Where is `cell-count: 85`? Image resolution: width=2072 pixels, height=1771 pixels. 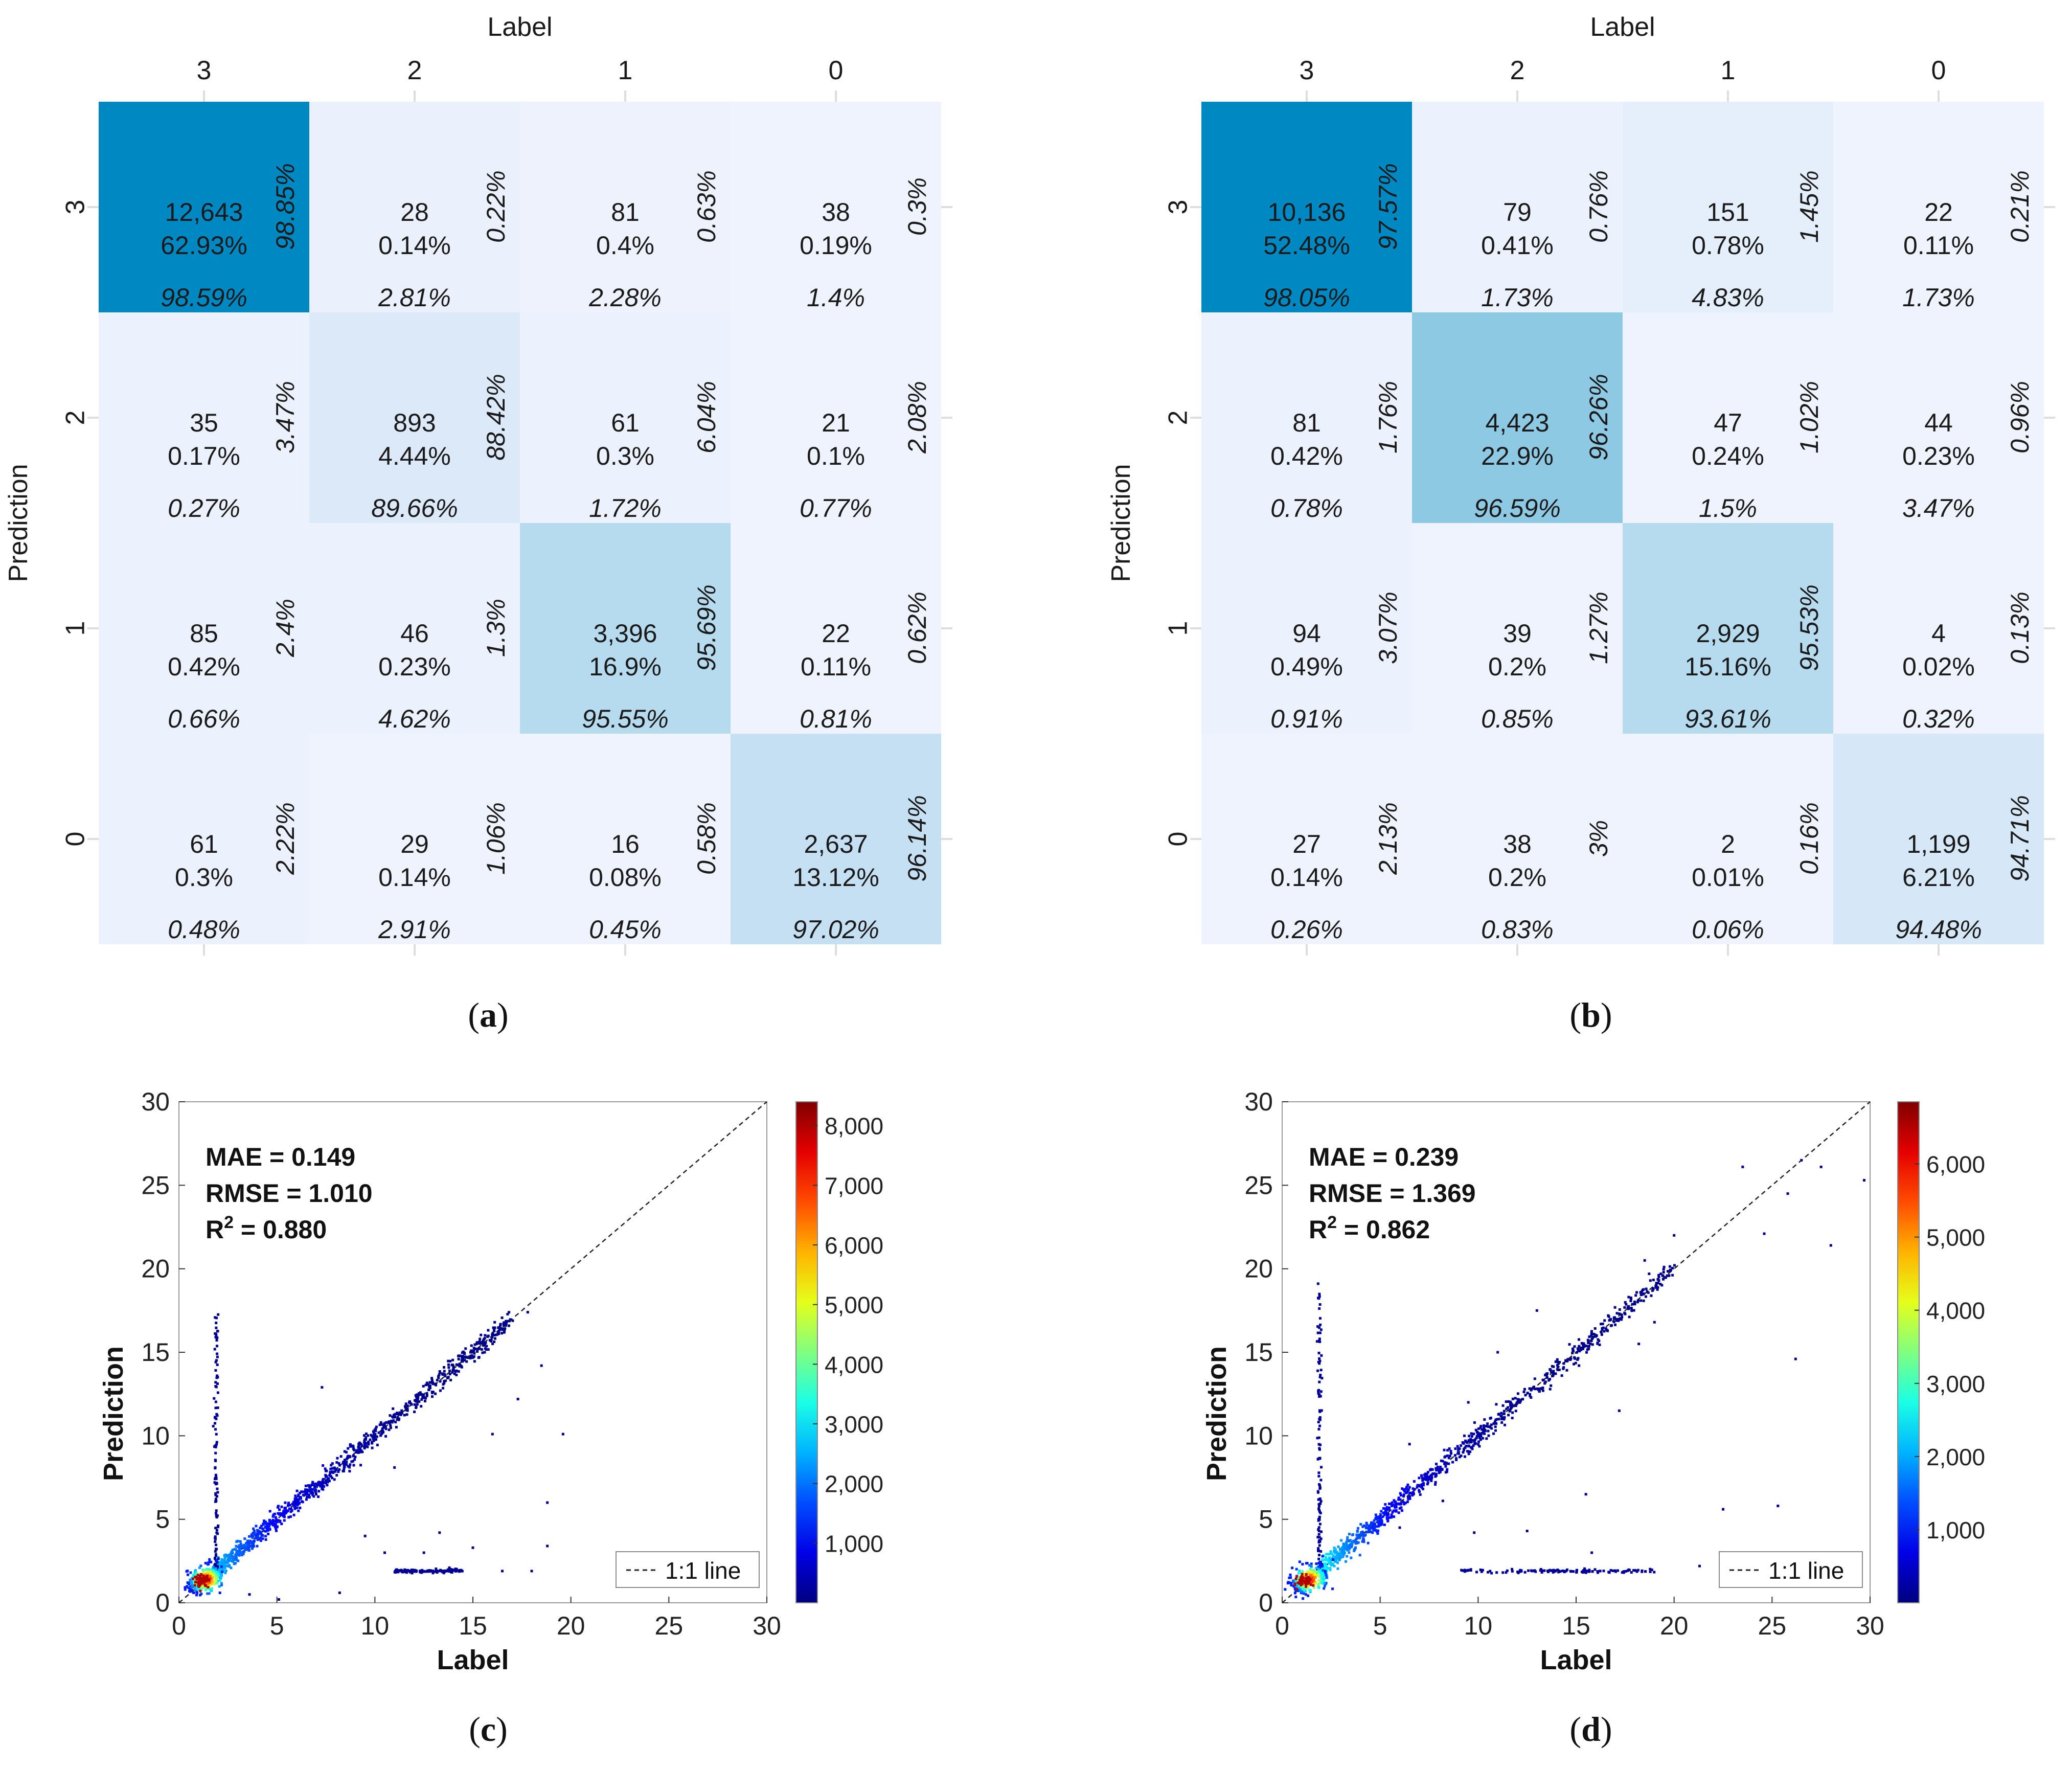 cell-count: 85 is located at coordinates (204, 633).